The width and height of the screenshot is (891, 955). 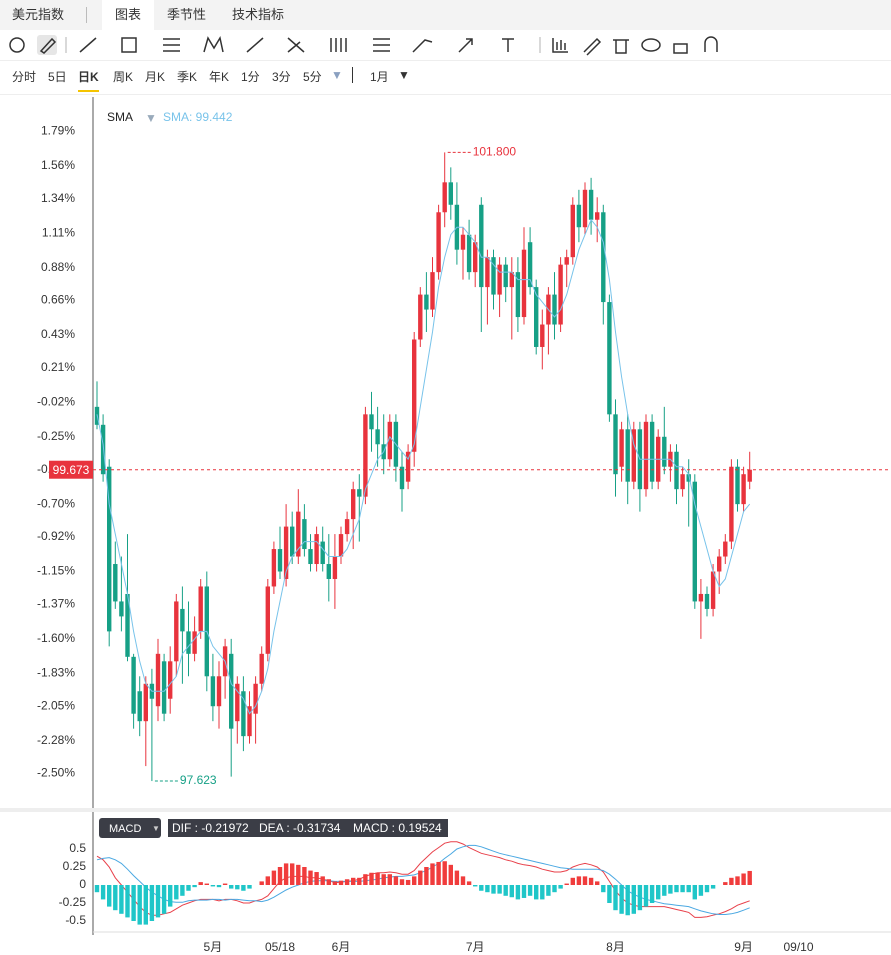 What do you see at coordinates (75, 920) in the screenshot?
I see `y-tick-label: -0.5` at bounding box center [75, 920].